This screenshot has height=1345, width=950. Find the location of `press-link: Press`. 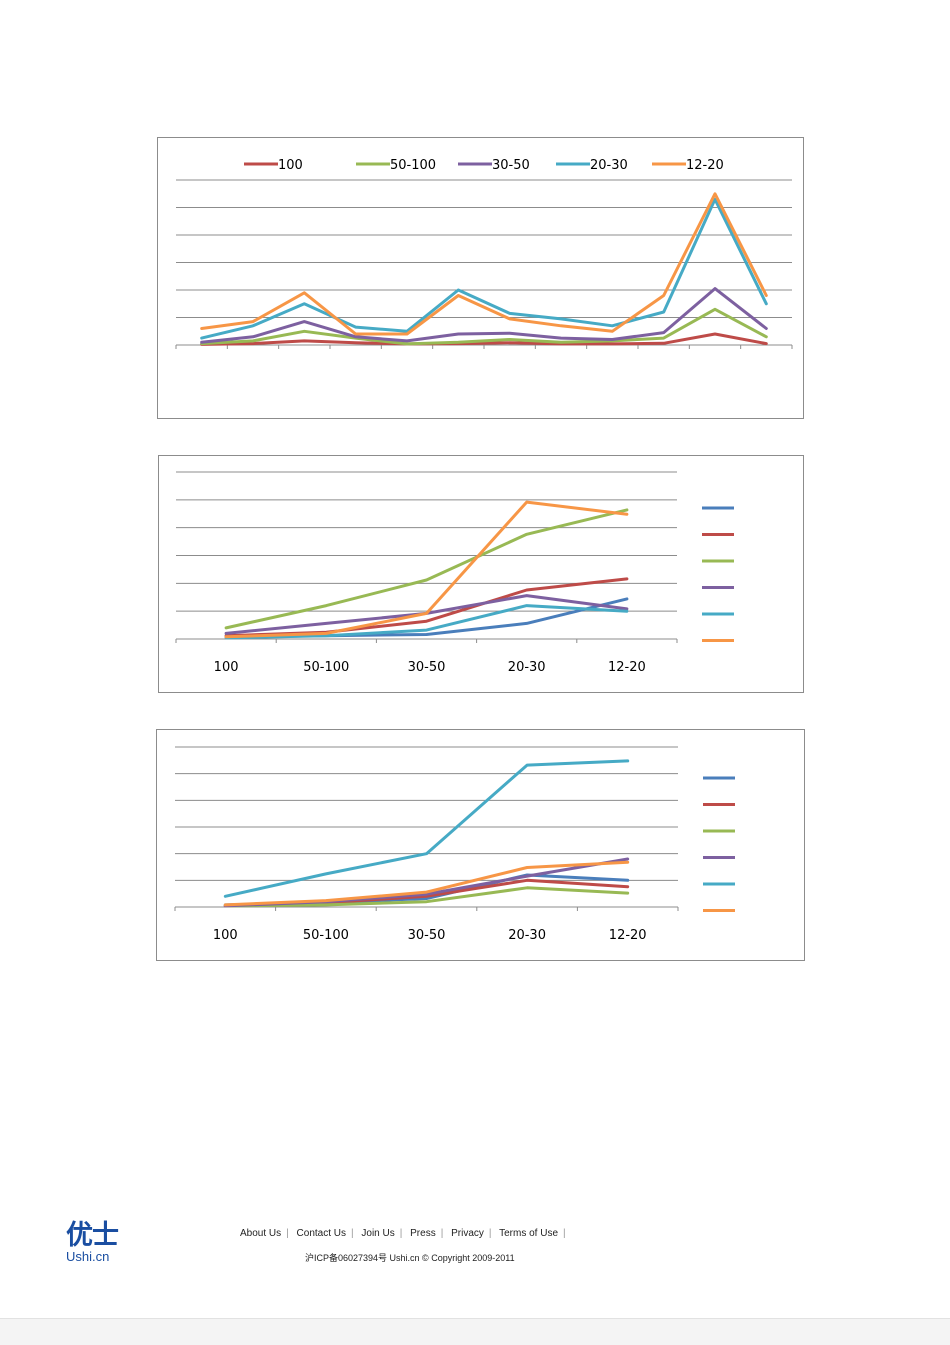

press-link: Press is located at coordinates (423, 1233).